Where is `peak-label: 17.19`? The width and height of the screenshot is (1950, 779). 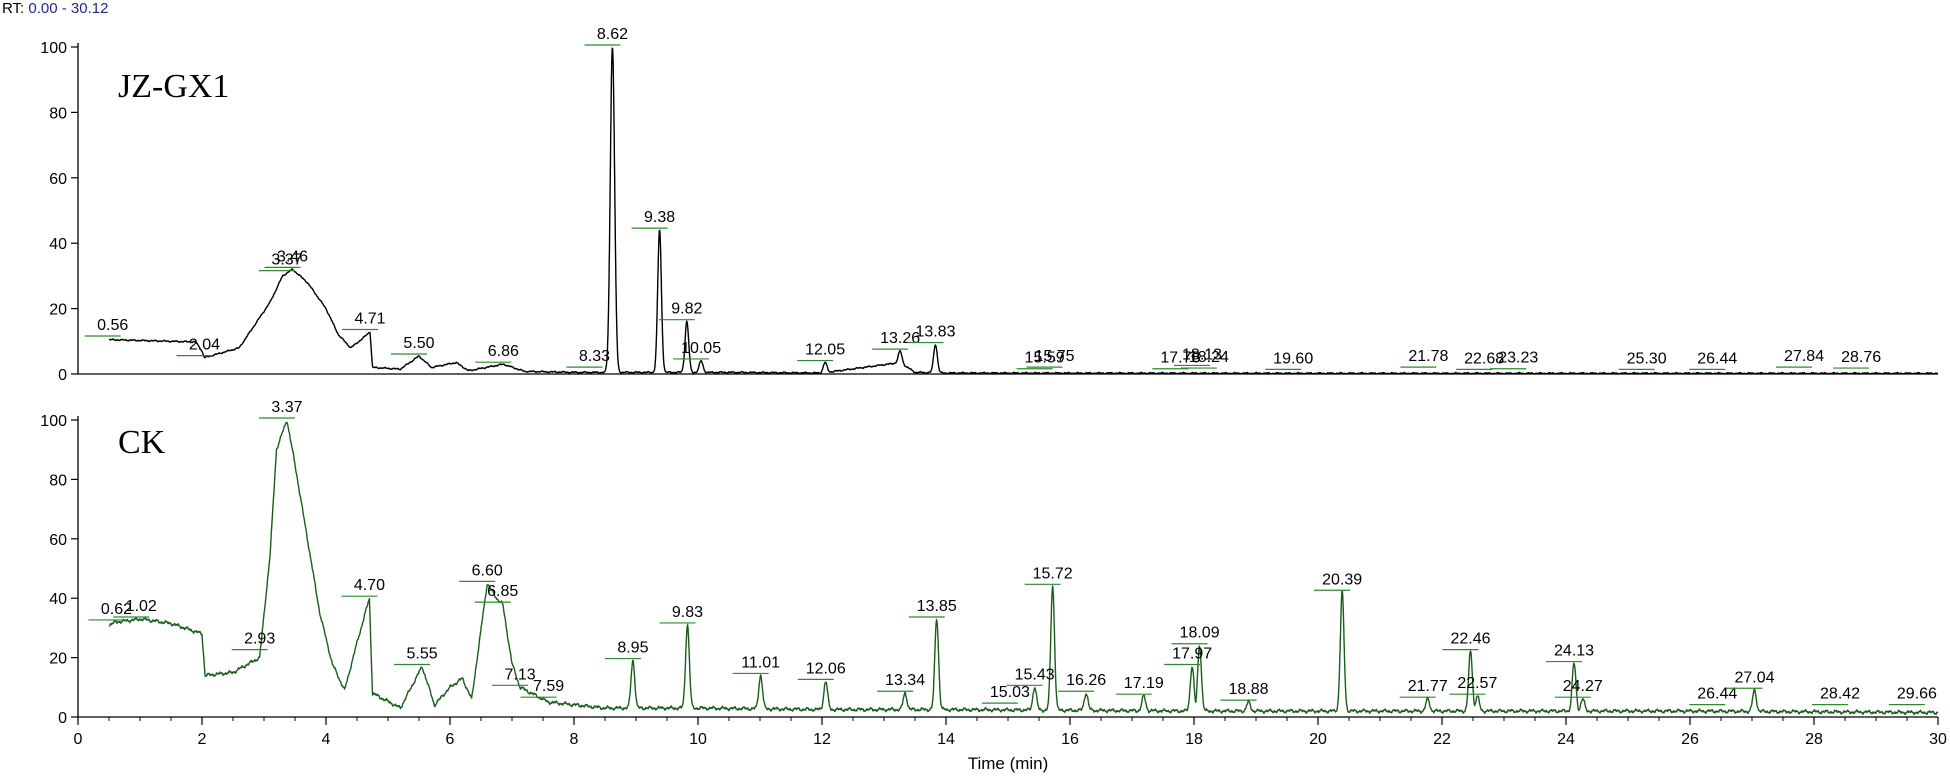
peak-label: 17.19 is located at coordinates (1144, 683).